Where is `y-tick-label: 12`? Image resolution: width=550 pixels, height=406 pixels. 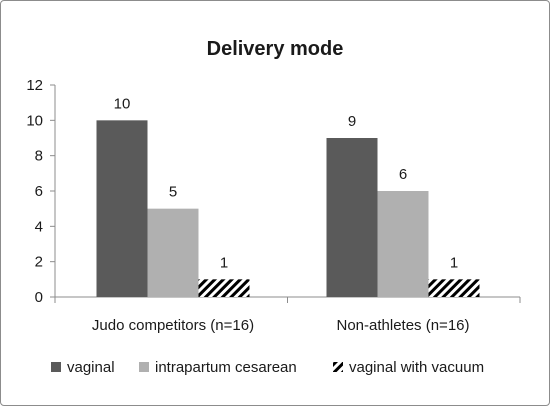
y-tick-label: 12 is located at coordinates (34, 85).